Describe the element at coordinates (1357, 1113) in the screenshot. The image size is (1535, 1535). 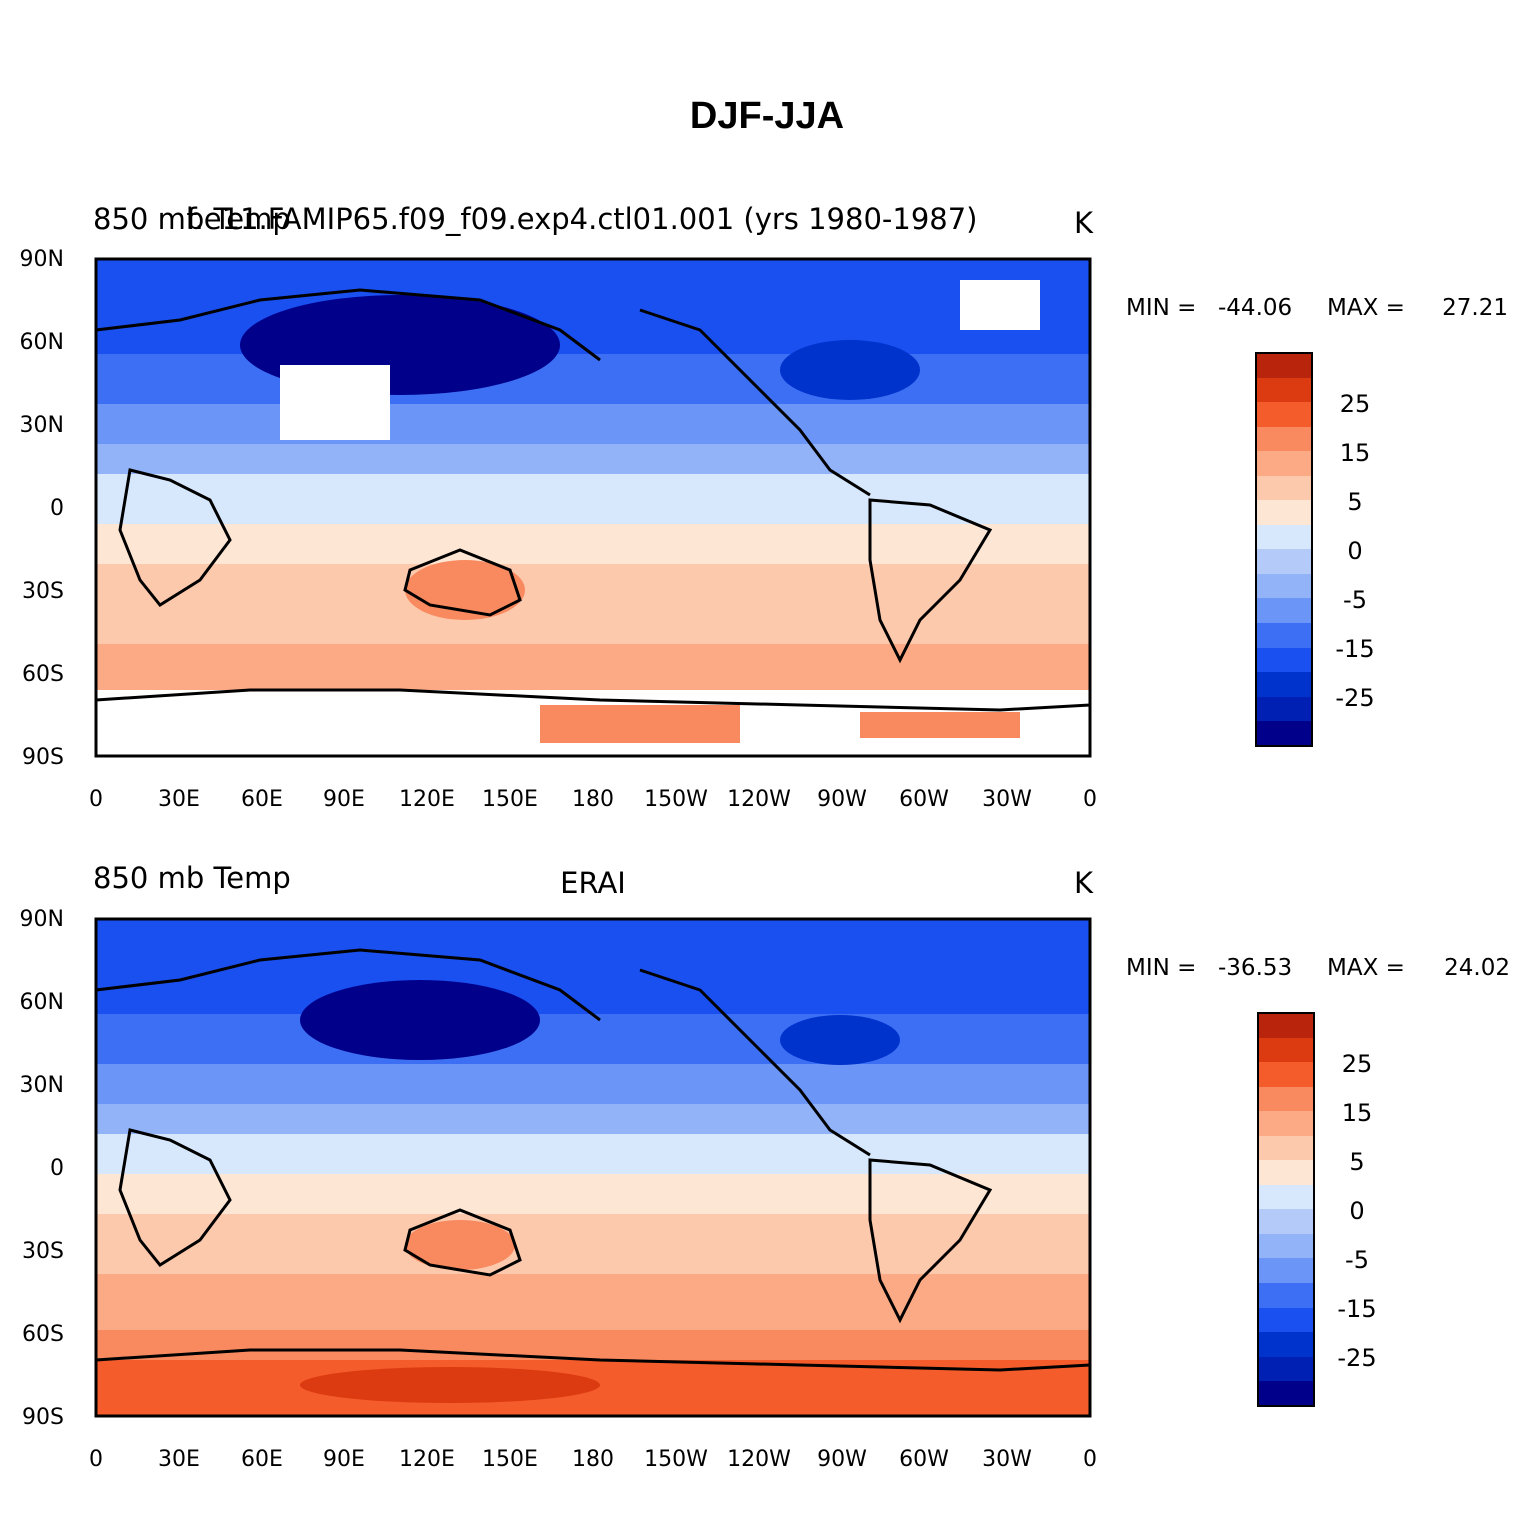
I see `colorbar-label: 15` at that location.